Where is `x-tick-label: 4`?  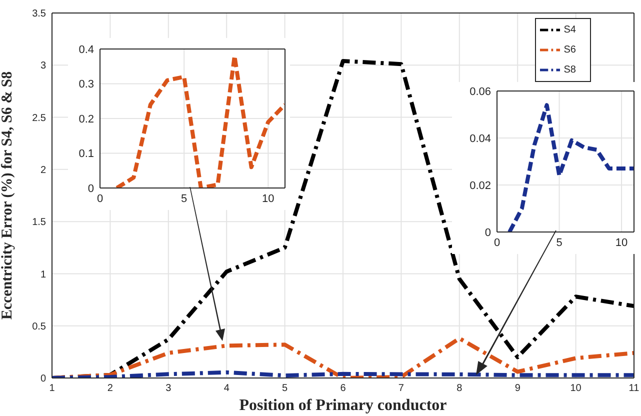 x-tick-label: 4 is located at coordinates (227, 388).